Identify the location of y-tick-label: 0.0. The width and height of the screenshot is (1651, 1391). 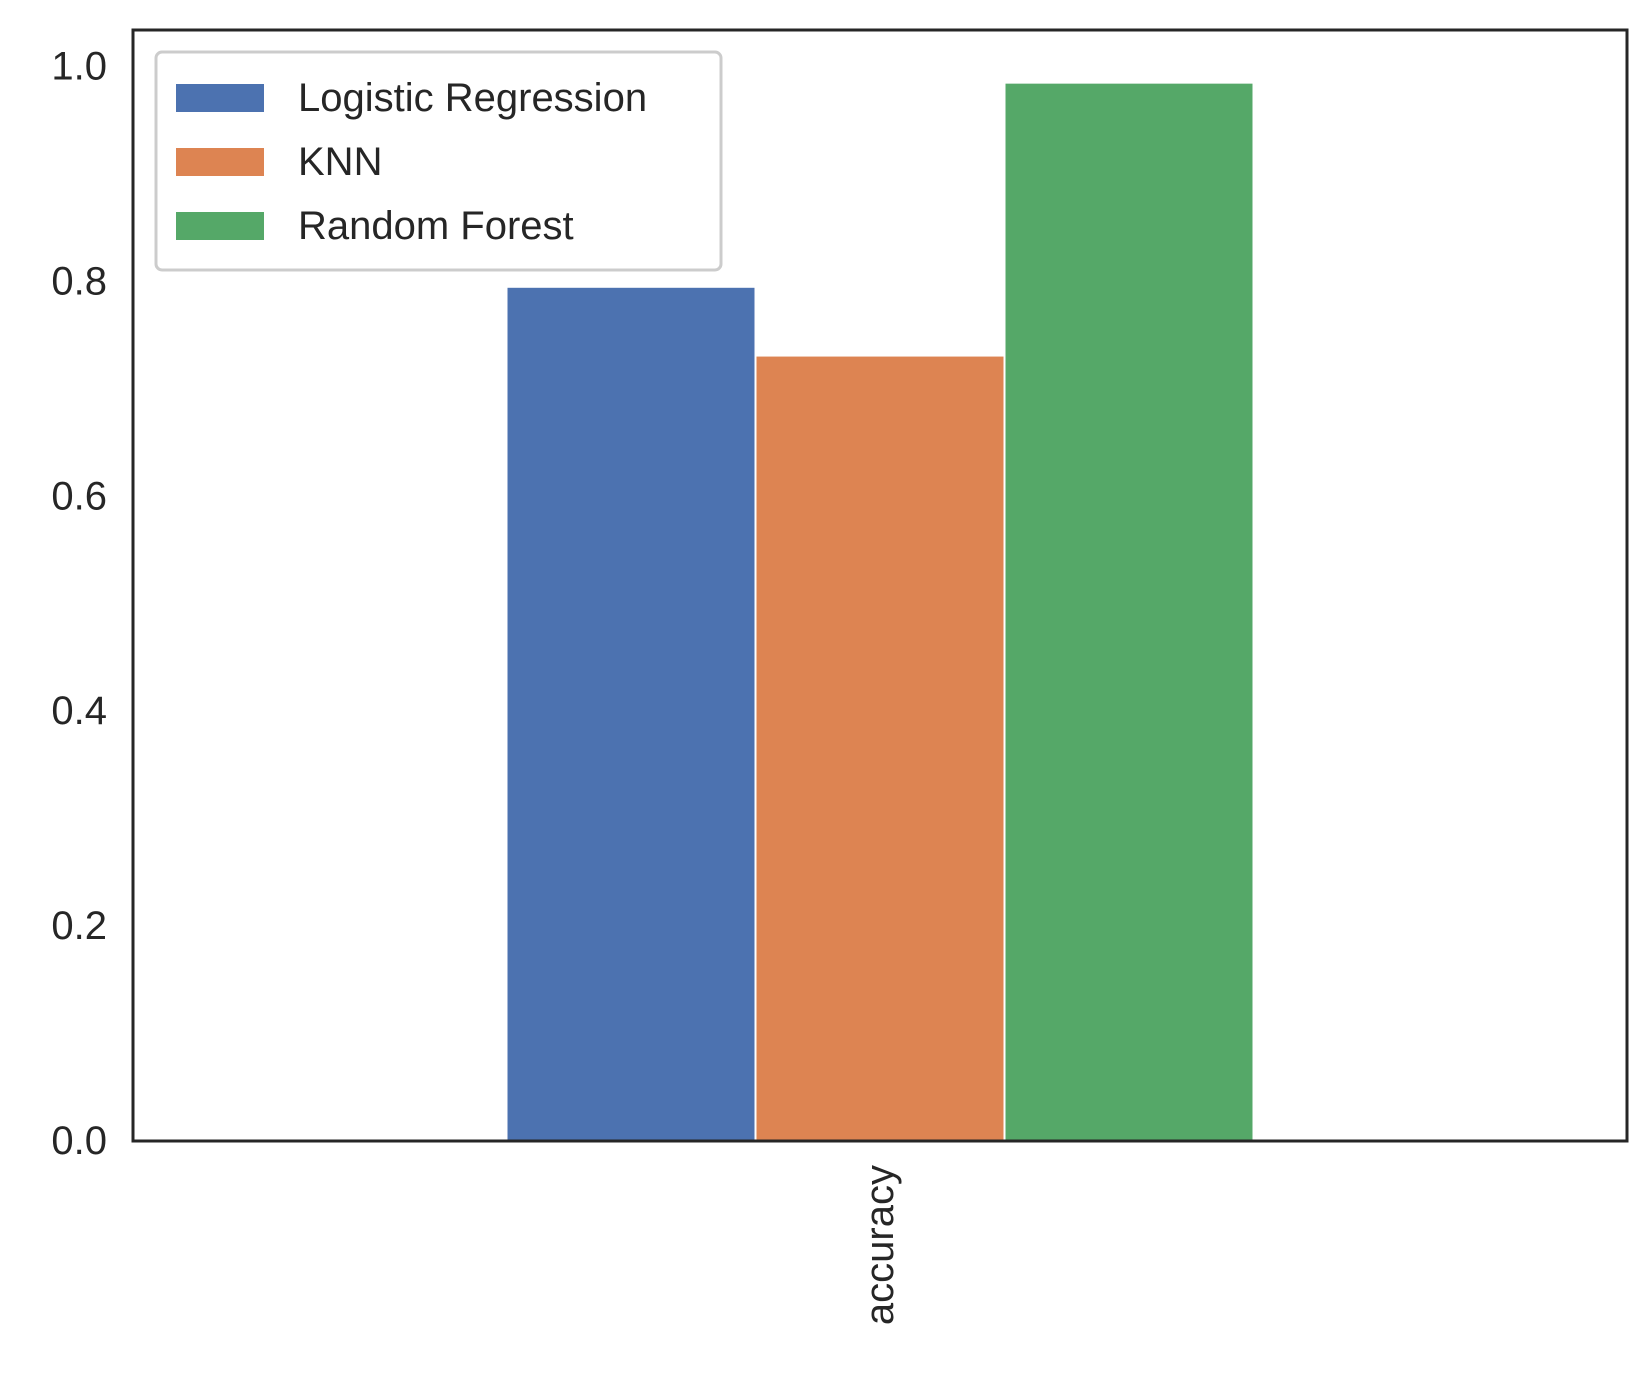
(79, 1141).